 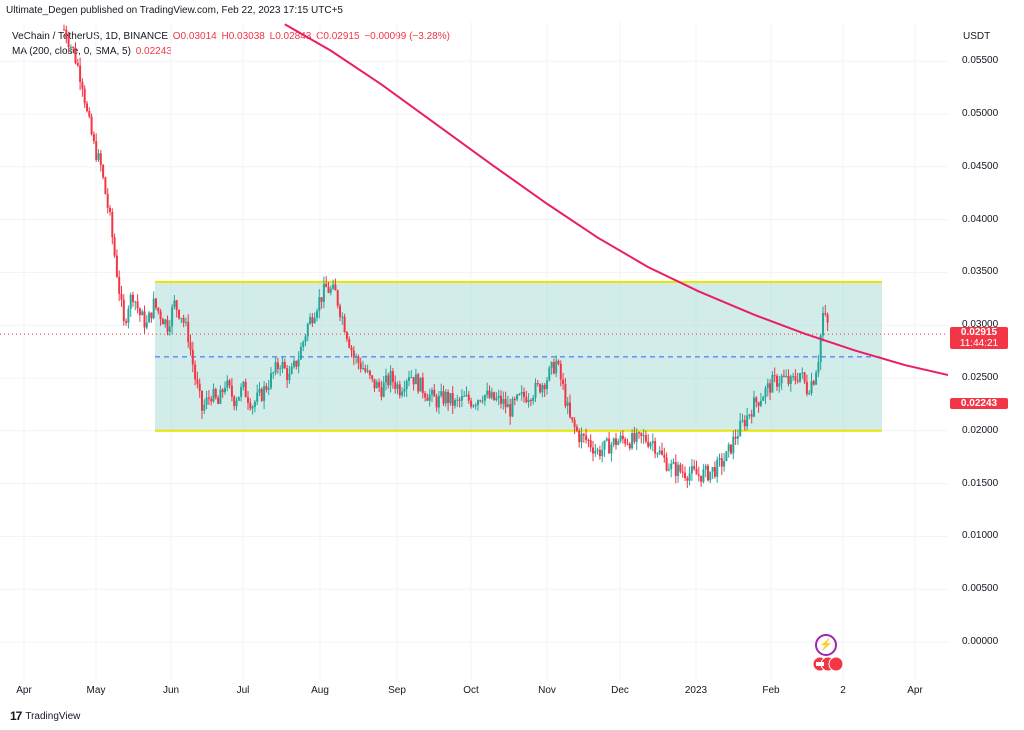 What do you see at coordinates (53, 716) in the screenshot?
I see `footer-brand: TradingView` at bounding box center [53, 716].